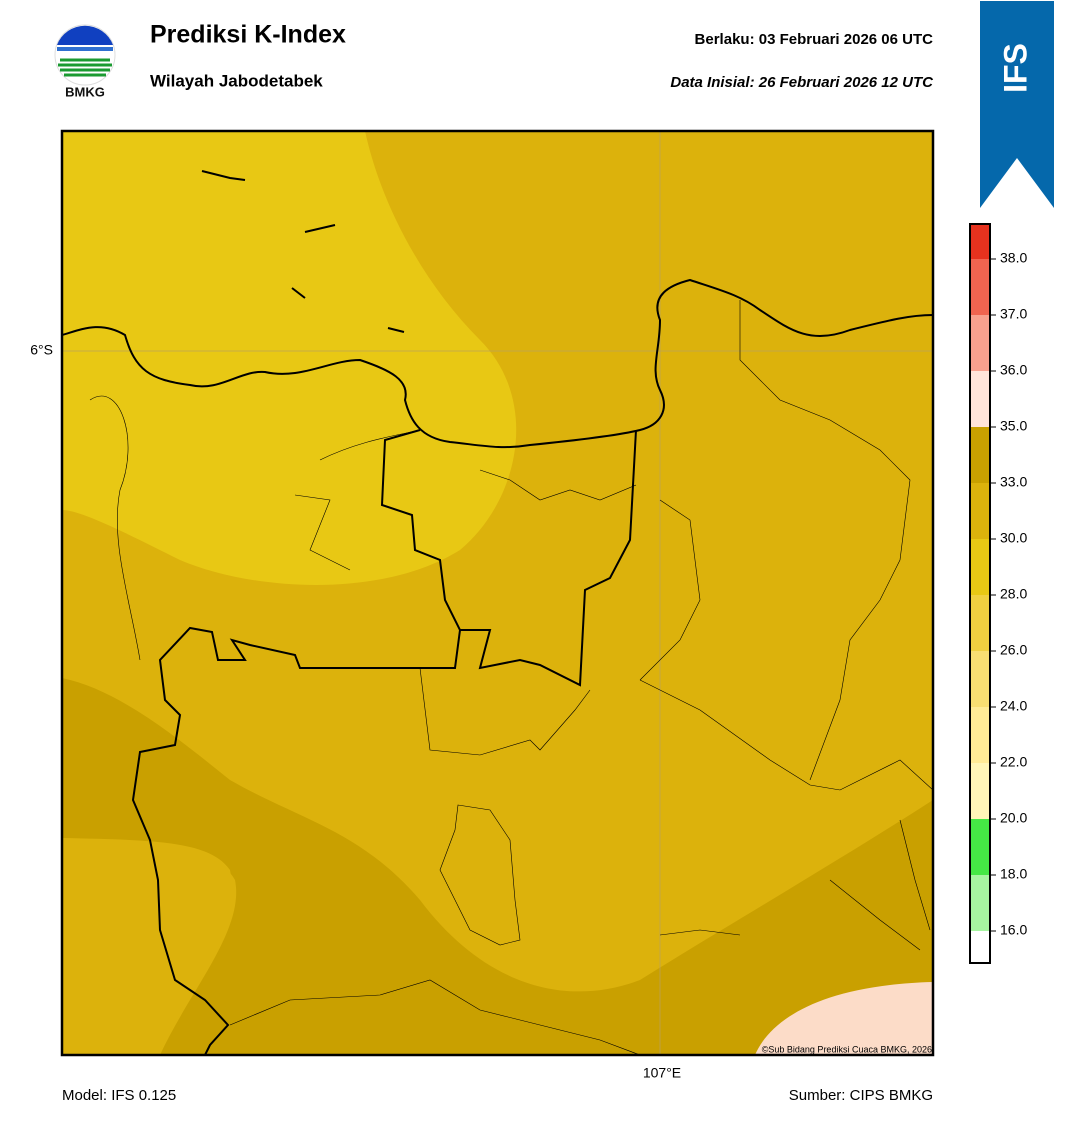 This screenshot has height=1128, width=1072. I want to click on colorbar-frame, so click(980, 593).